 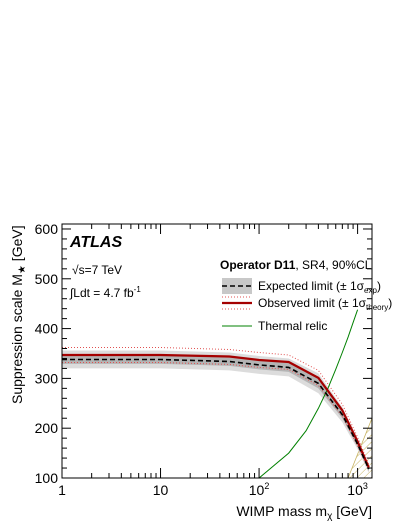 I want to click on x-axis-title-text: WIMP mass m, so click(x=281, y=511).